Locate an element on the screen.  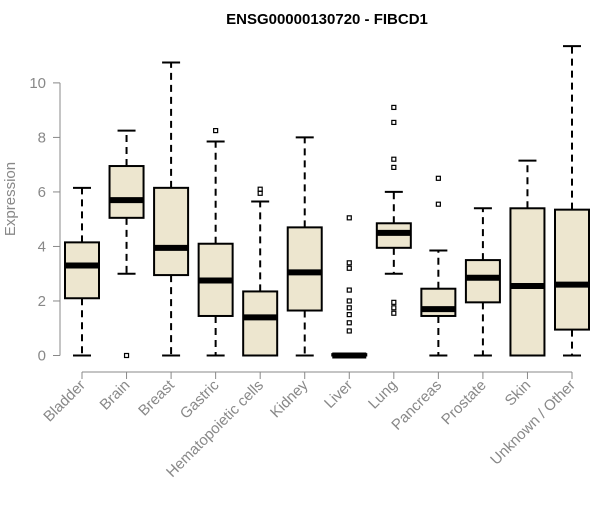
box-gastric is located at coordinates (215, 242).